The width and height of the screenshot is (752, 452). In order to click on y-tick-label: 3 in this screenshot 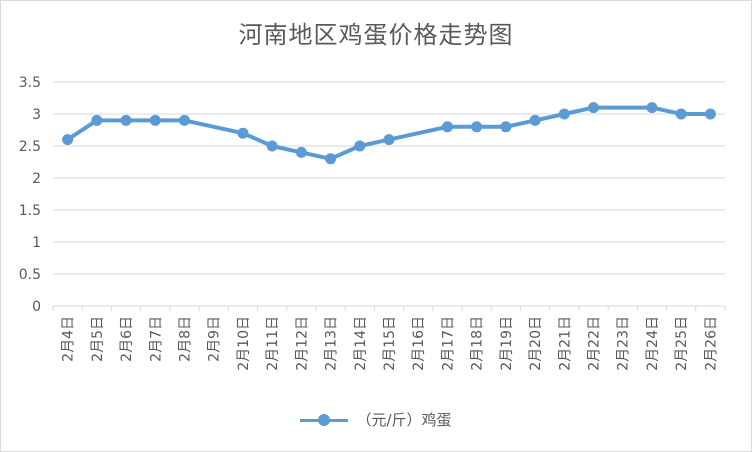, I will do `click(36, 115)`.